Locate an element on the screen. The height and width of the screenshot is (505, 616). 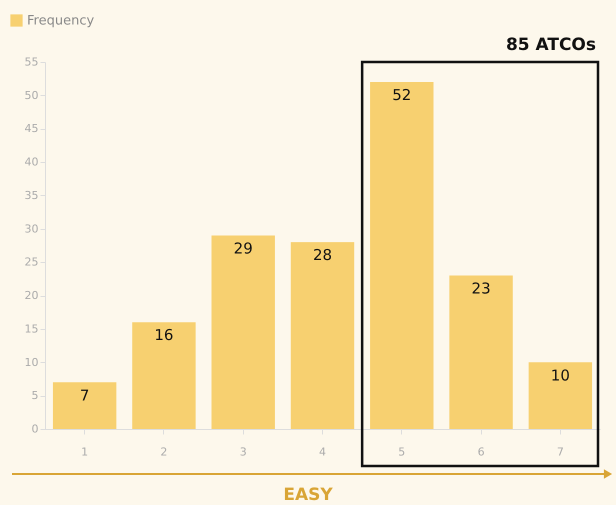
y-tick-label: 55 is located at coordinates (31, 62).